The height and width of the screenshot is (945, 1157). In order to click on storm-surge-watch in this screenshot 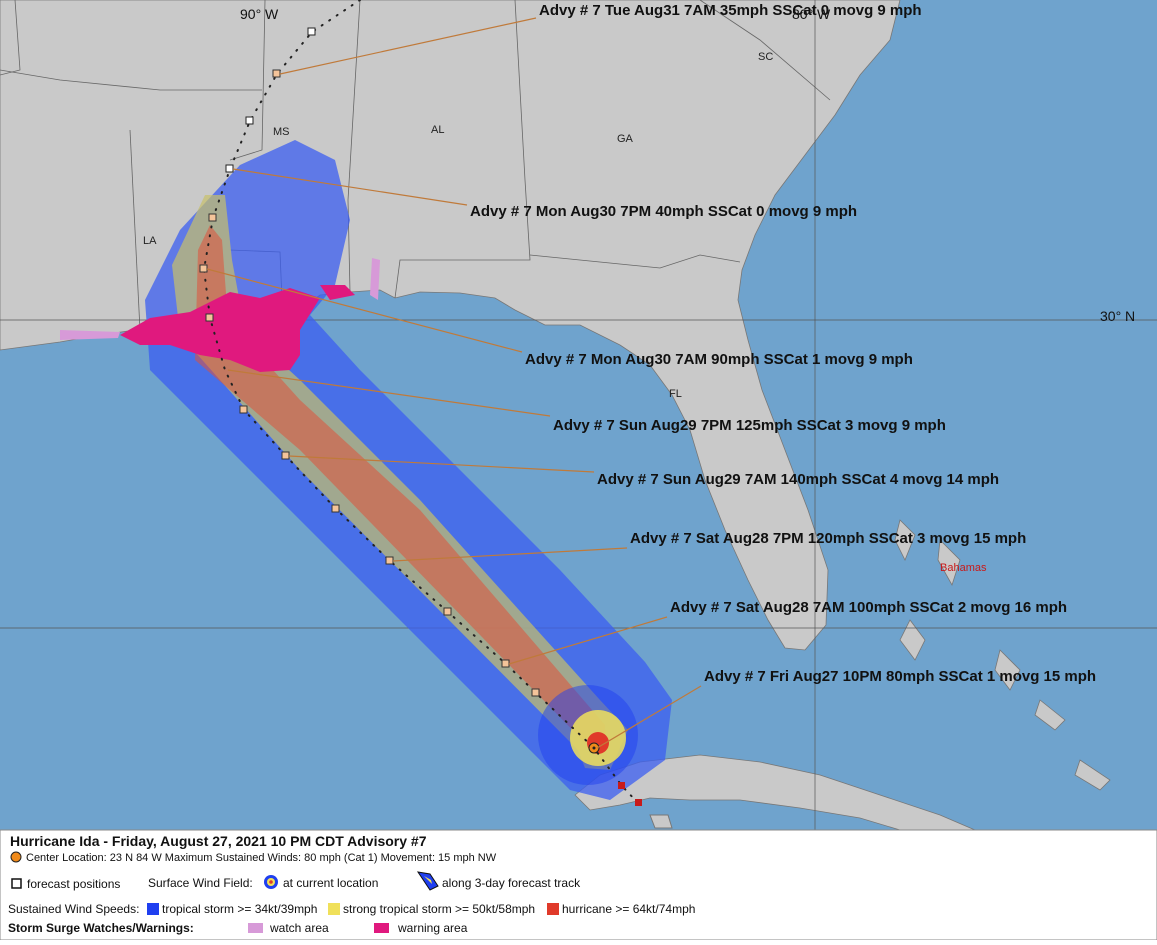, I will do `click(220, 299)`.